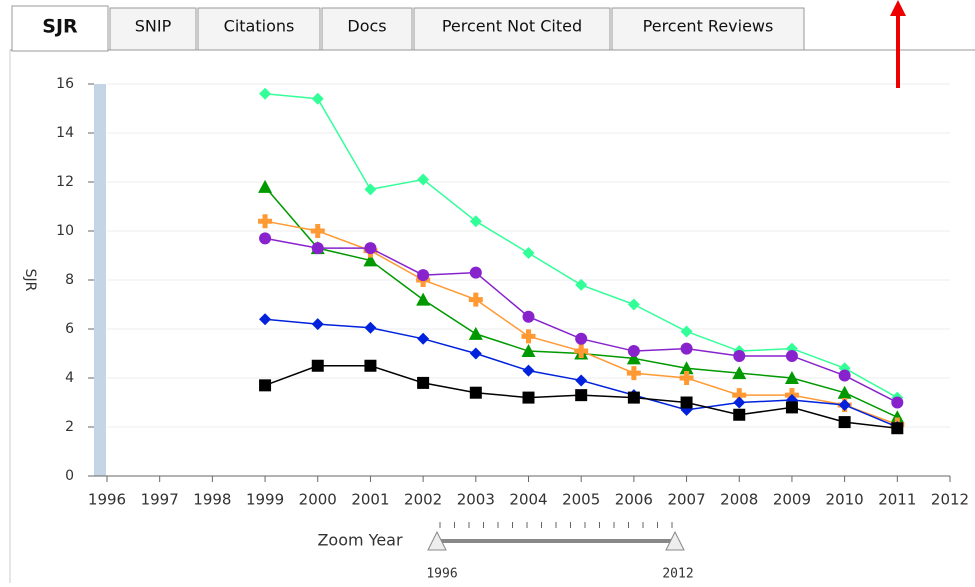  Describe the element at coordinates (898, 8) in the screenshot. I see `arrow-head` at that location.